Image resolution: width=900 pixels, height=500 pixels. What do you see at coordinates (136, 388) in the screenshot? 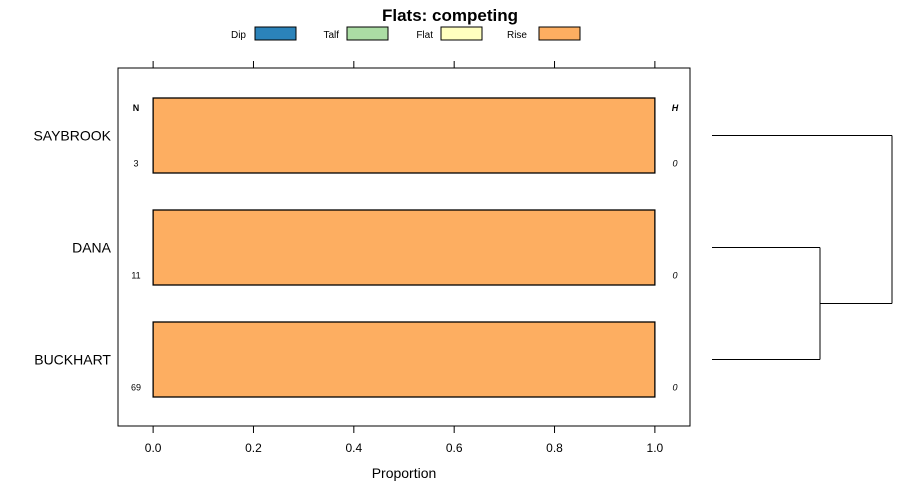
I see `n-value: 69` at bounding box center [136, 388].